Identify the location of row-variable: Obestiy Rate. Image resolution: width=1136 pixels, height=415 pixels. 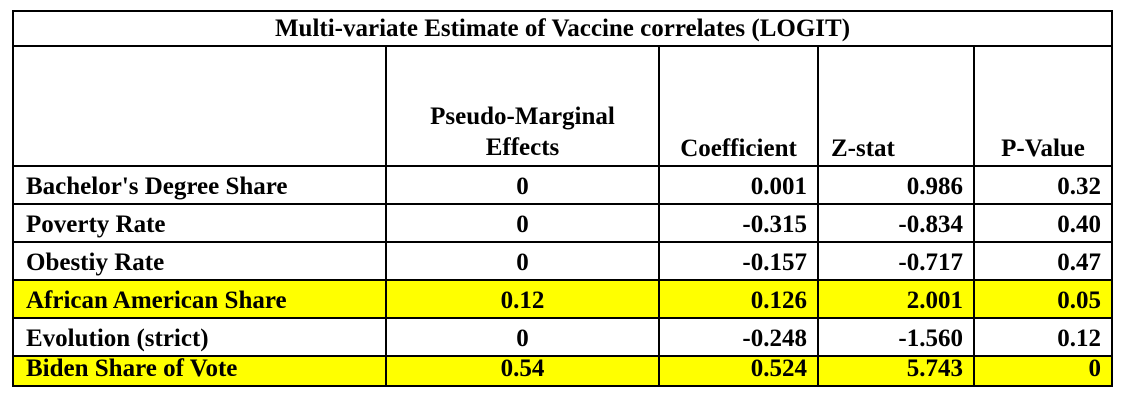
(95, 262).